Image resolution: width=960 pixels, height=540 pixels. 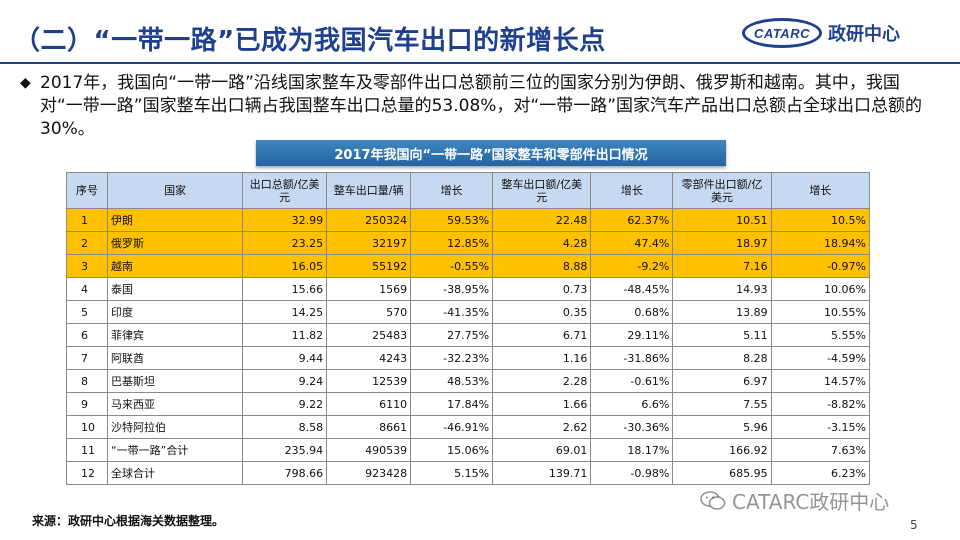 I want to click on value-cell: 29.11%, so click(x=632, y=335).